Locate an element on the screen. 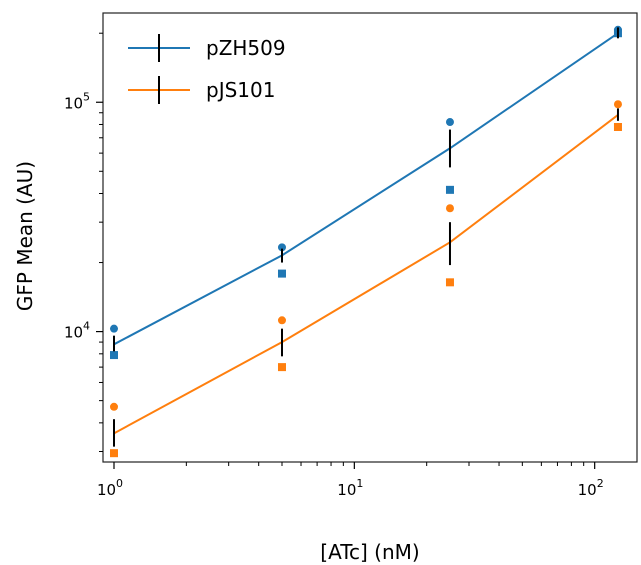 The width and height of the screenshot is (641, 565). legend-label-pzh509: pZH509 is located at coordinates (246, 48).